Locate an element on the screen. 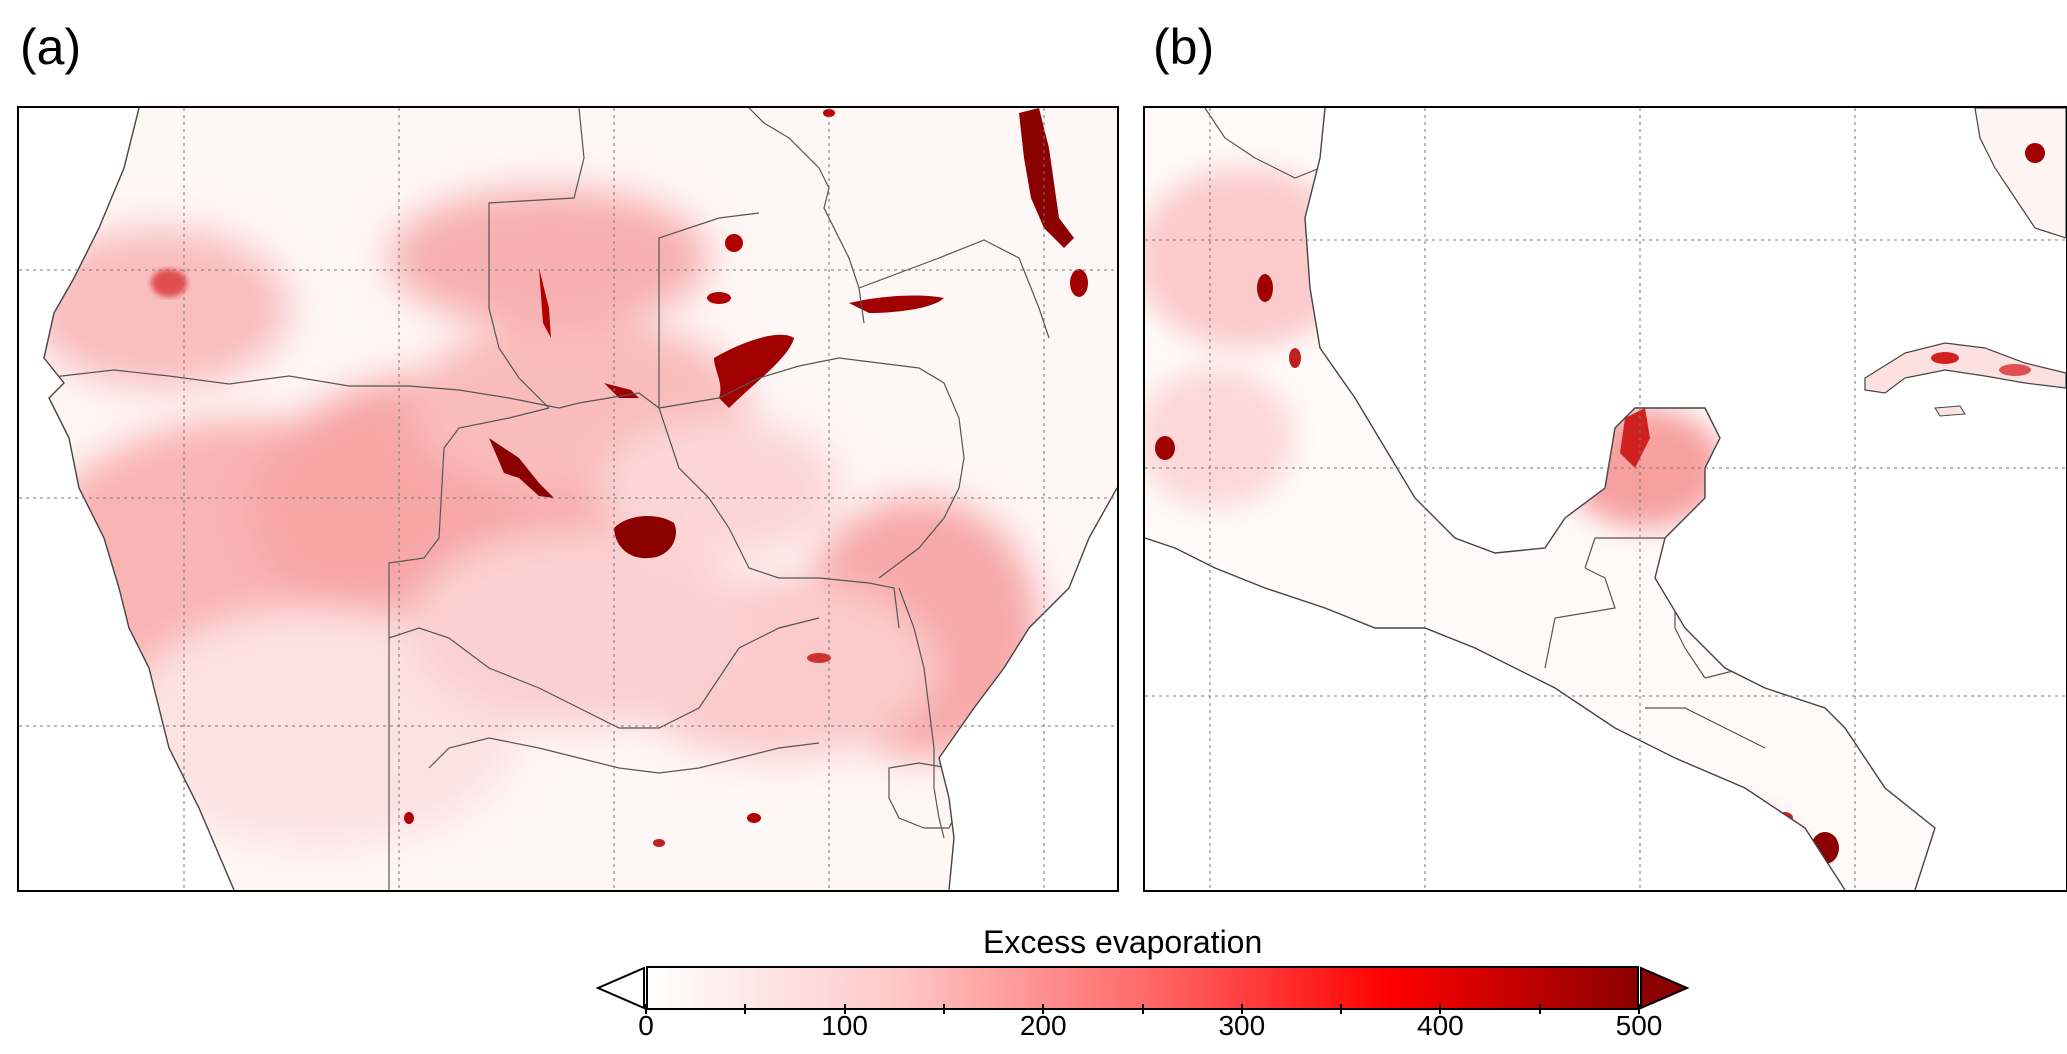 The image size is (2067, 1054). colorbar-tick-label: 300 is located at coordinates (1242, 1025).